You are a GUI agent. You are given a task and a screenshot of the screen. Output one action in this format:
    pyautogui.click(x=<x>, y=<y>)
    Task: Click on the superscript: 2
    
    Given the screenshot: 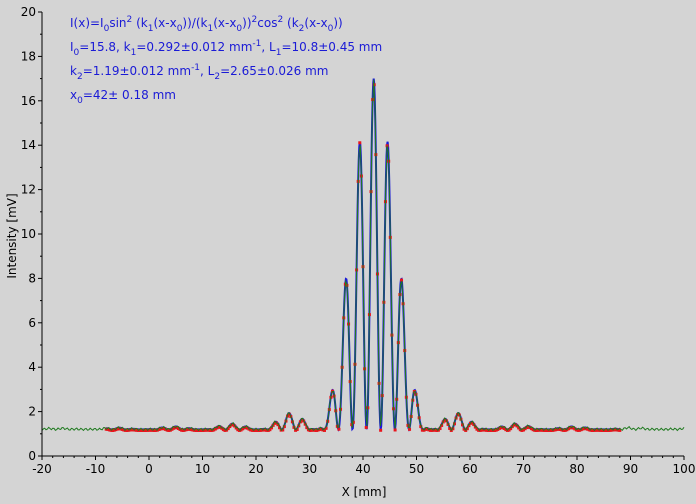 What is the action you would take?
    pyautogui.click(x=280, y=20)
    